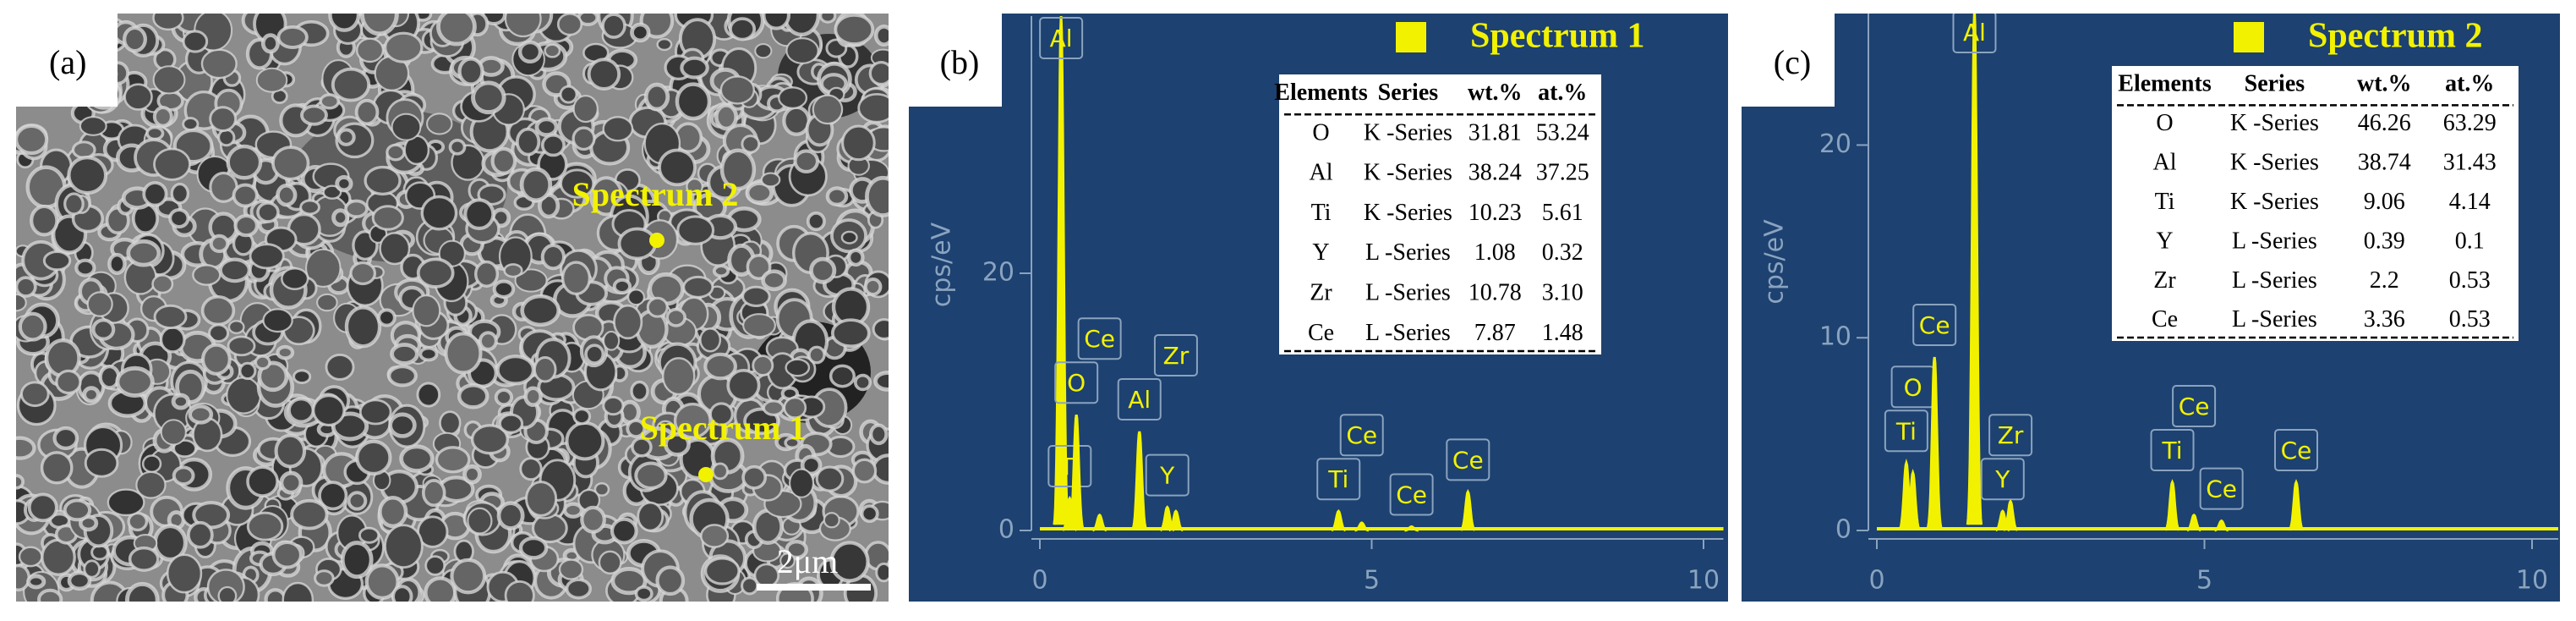 This screenshot has height=621, width=2576. What do you see at coordinates (1496, 93) in the screenshot?
I see `table-header: wt.%` at bounding box center [1496, 93].